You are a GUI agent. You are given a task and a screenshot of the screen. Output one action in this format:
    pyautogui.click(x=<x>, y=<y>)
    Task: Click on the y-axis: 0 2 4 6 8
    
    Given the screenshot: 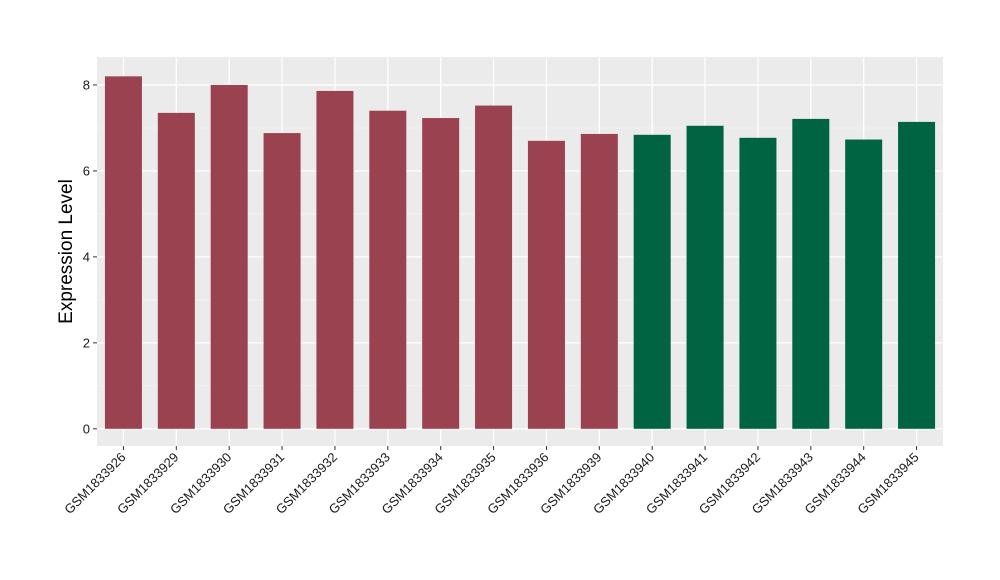 What is the action you would take?
    pyautogui.click(x=90, y=256)
    